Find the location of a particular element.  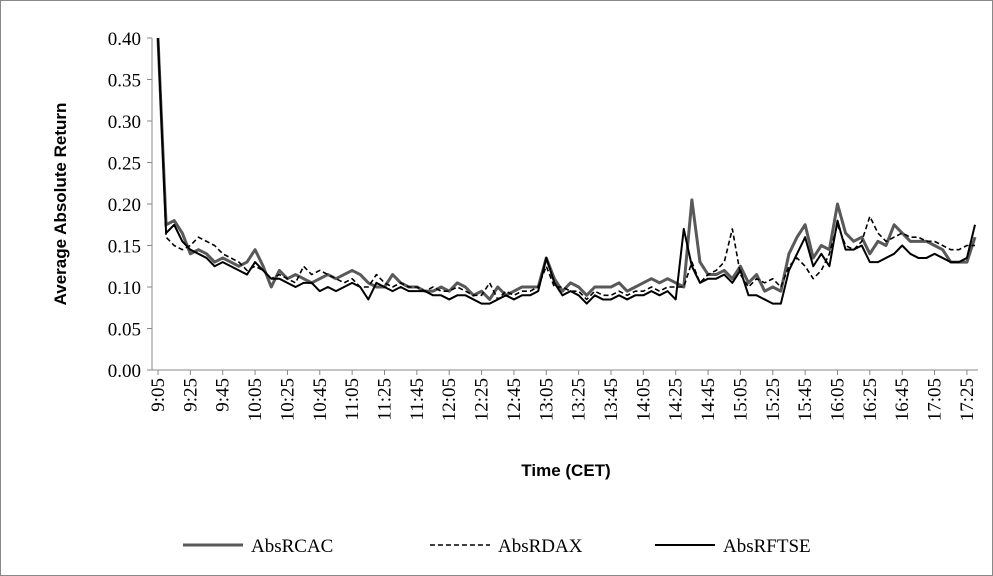

x-tick-label: 16:05 is located at coordinates (837, 399).